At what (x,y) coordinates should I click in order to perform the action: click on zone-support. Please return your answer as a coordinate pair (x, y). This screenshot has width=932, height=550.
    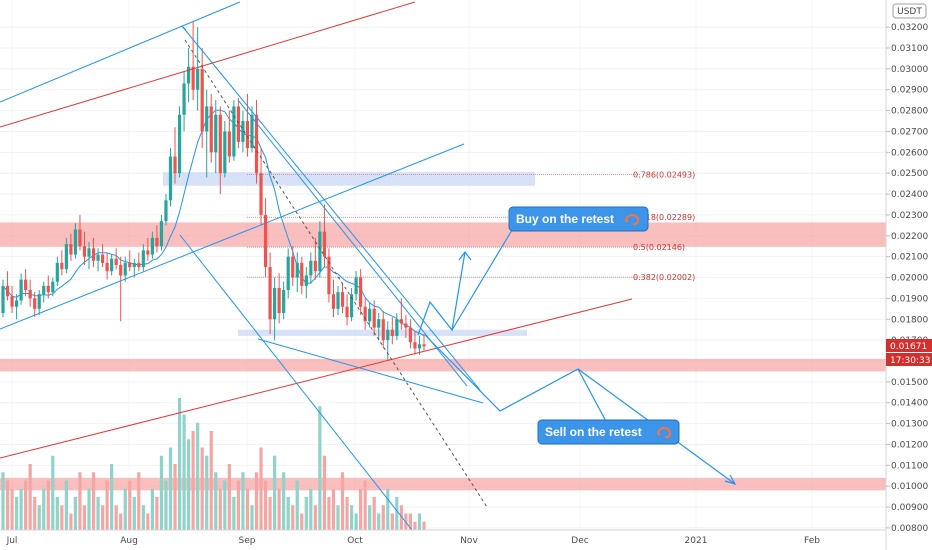
    Looking at the image, I should click on (443, 484).